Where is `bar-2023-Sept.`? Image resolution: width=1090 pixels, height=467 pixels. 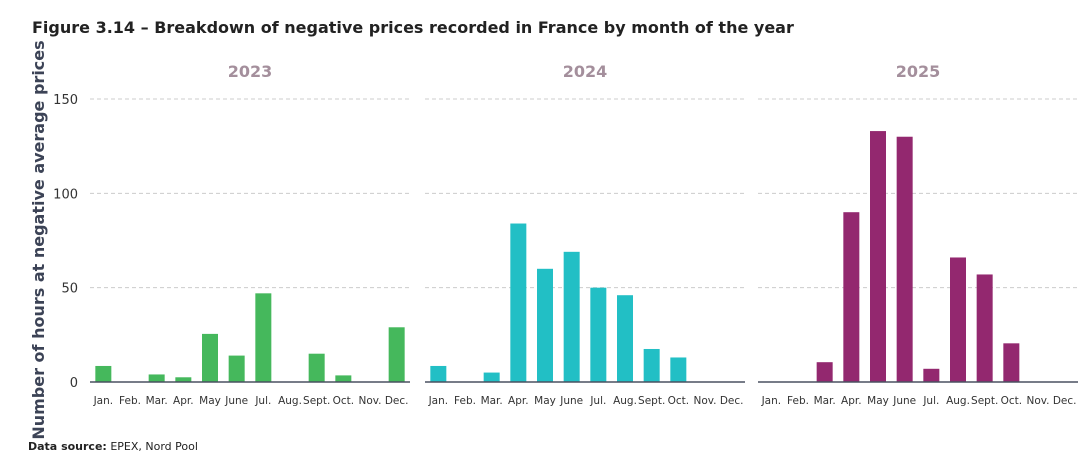 bar-2023-Sept. is located at coordinates (316, 367).